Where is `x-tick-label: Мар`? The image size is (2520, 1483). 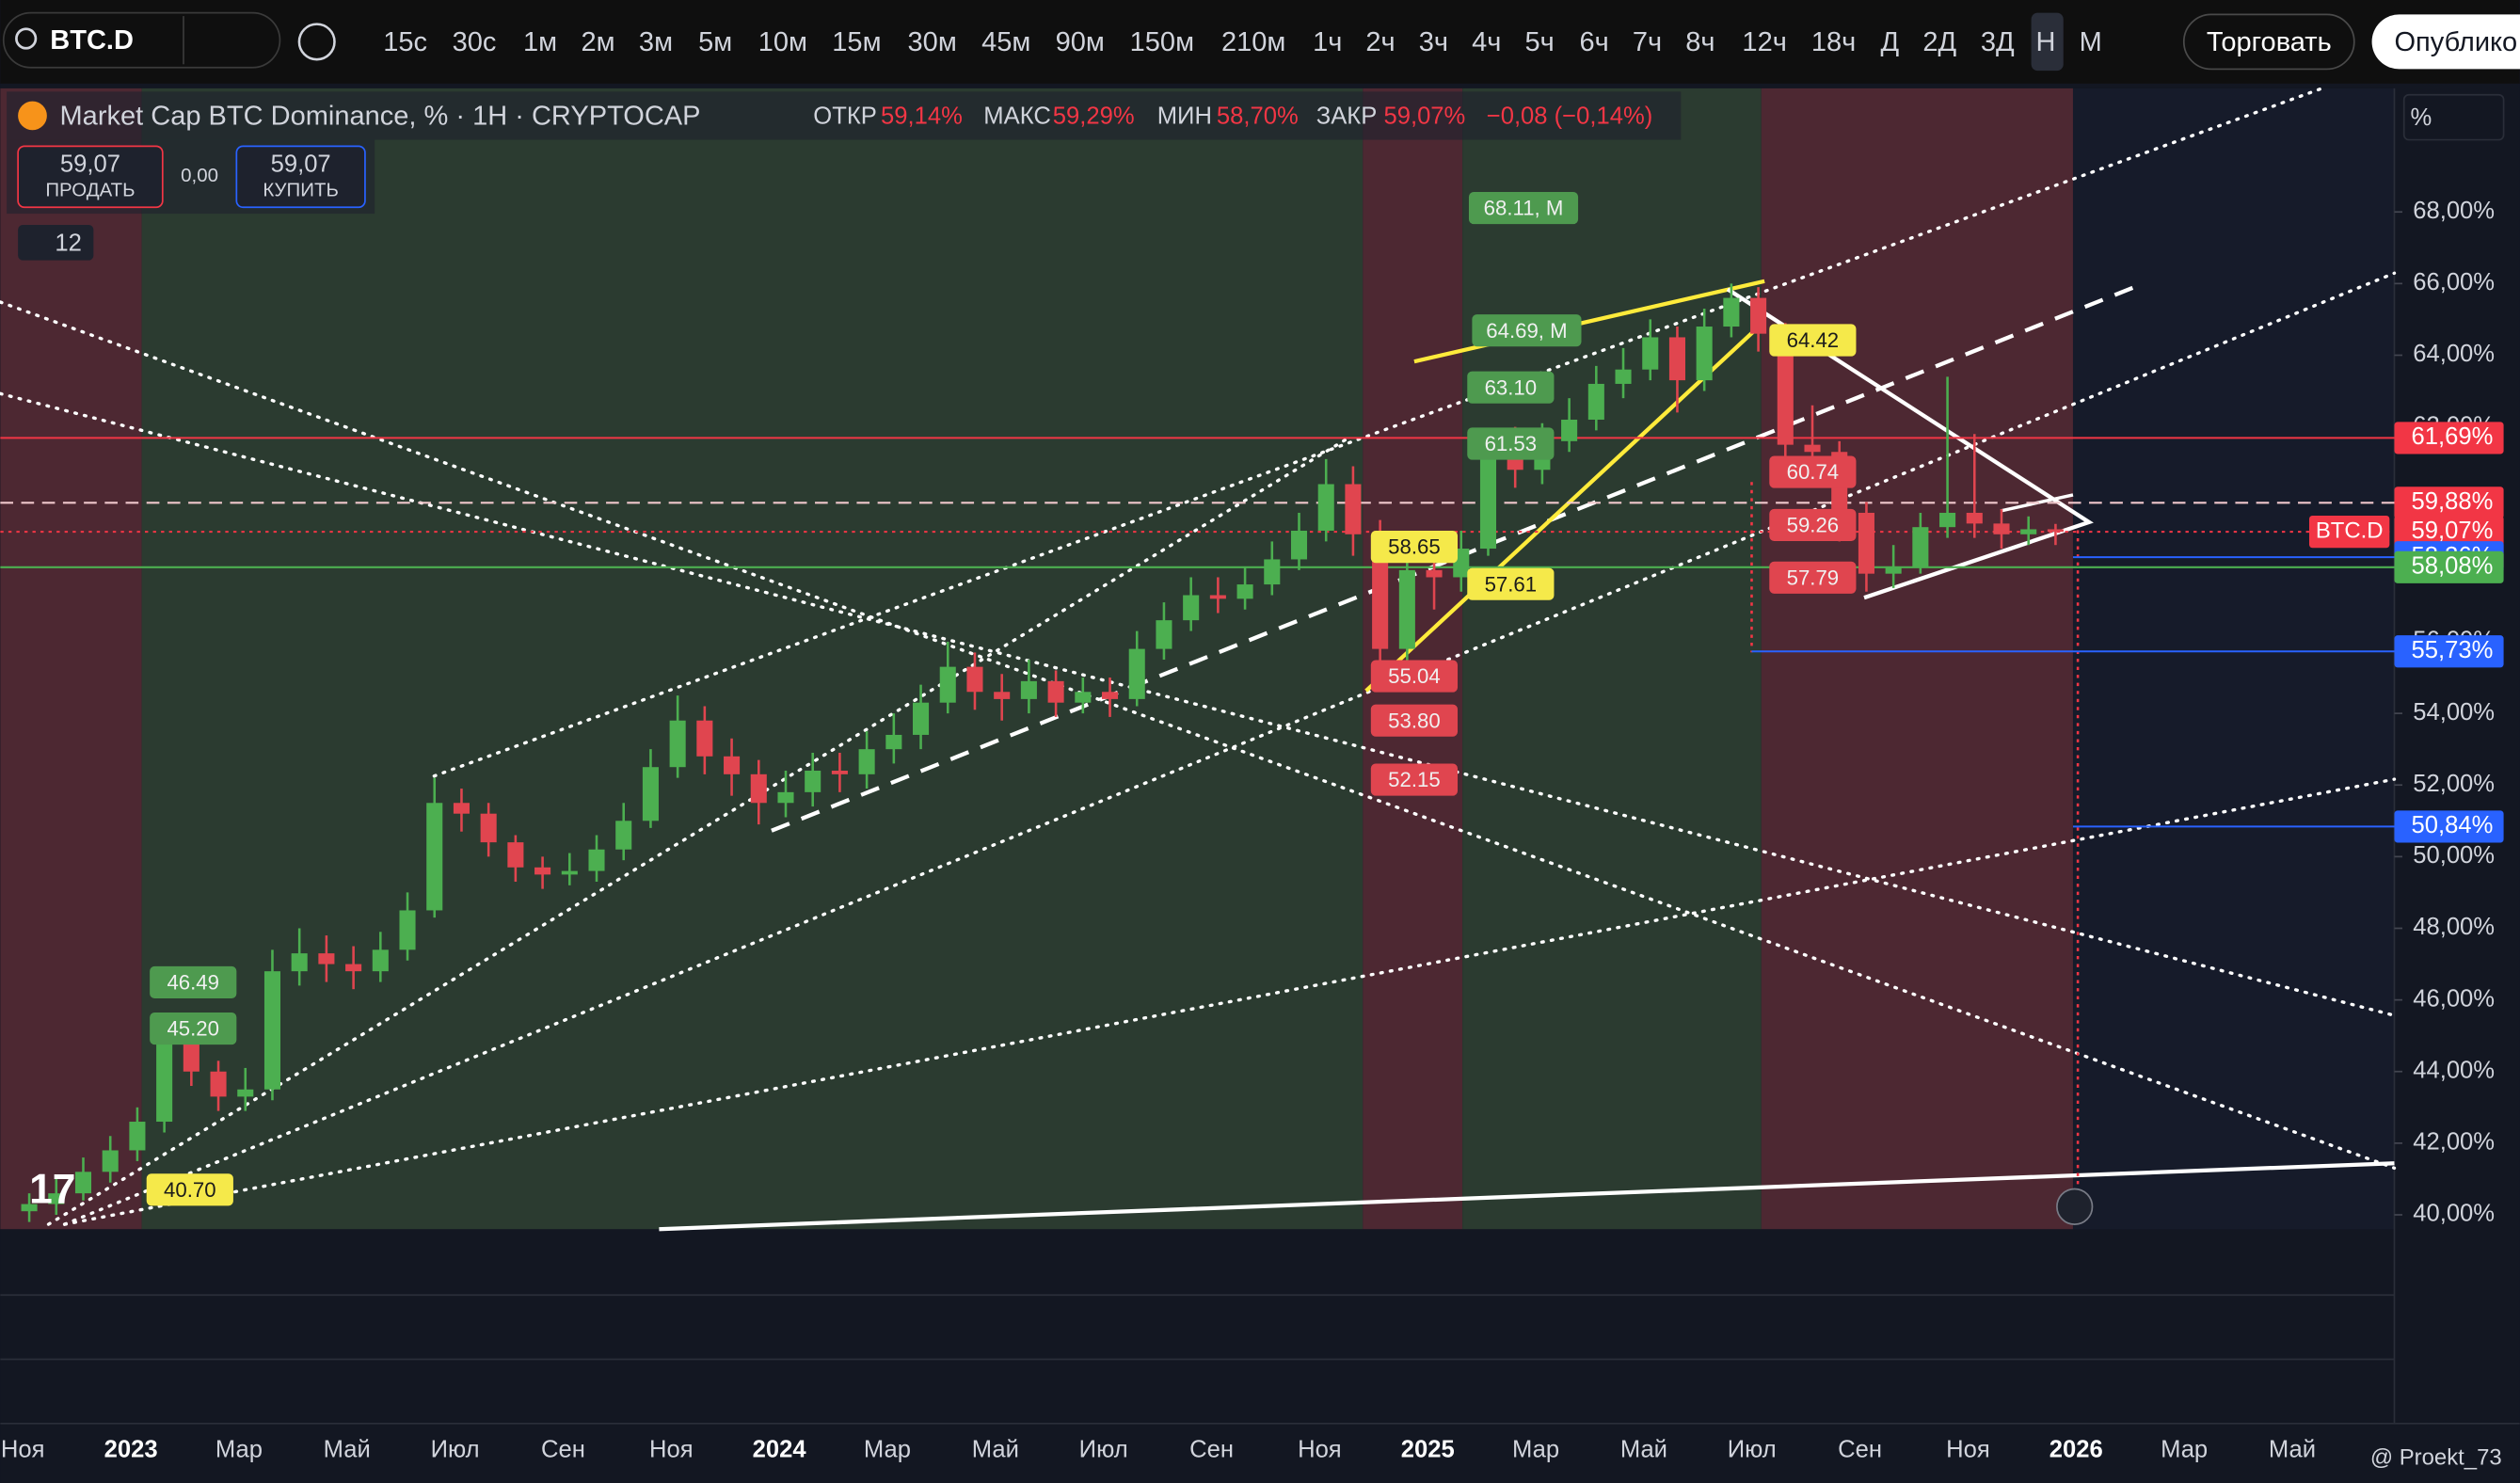 x-tick-label: Мар is located at coordinates (1535, 1450).